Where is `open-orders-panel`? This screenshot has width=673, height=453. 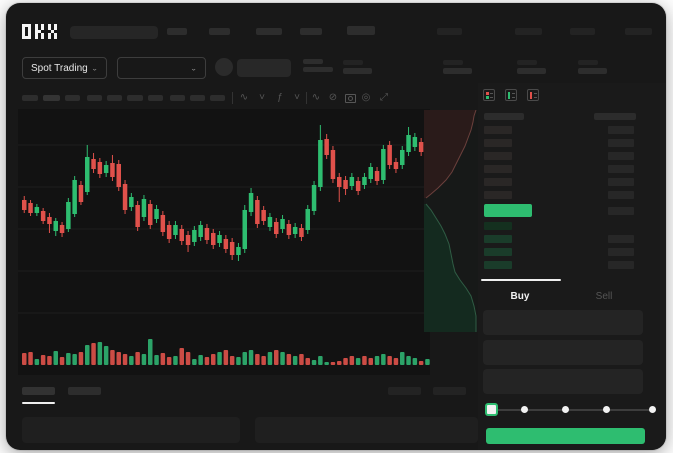 open-orders-panel is located at coordinates (131, 430).